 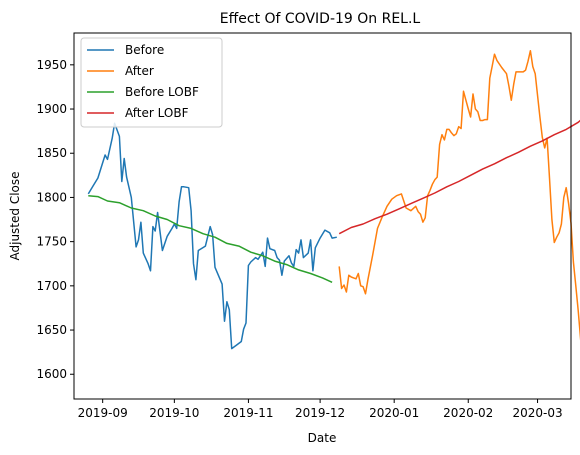 I want to click on y-axis: 1600 1650 1700 1750 1800 1850 1900 1950, so click(x=55, y=219).